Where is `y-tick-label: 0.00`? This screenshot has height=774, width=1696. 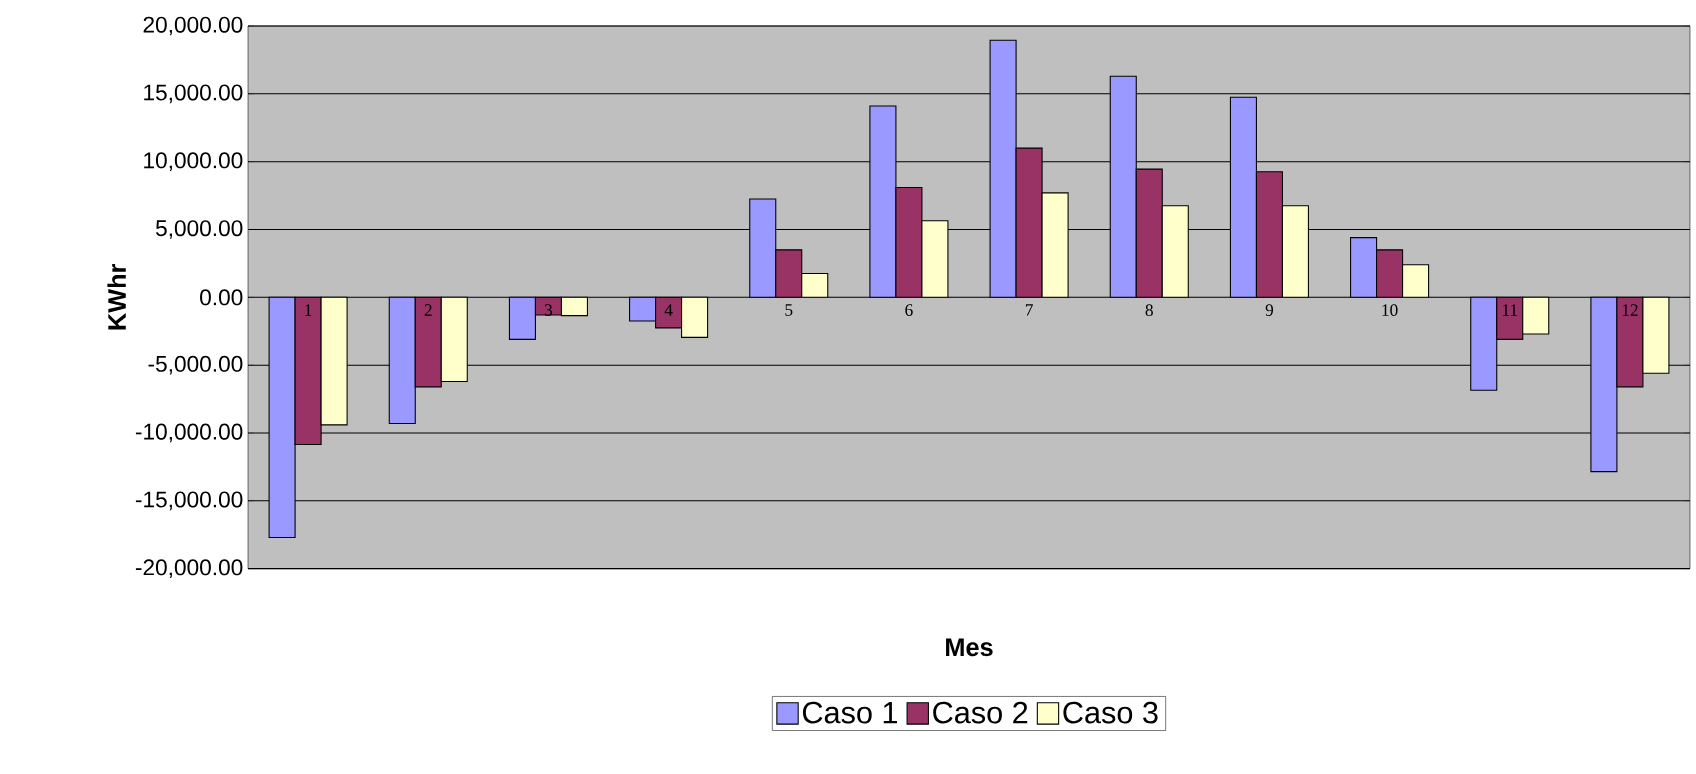
y-tick-label: 0.00 is located at coordinates (221, 297).